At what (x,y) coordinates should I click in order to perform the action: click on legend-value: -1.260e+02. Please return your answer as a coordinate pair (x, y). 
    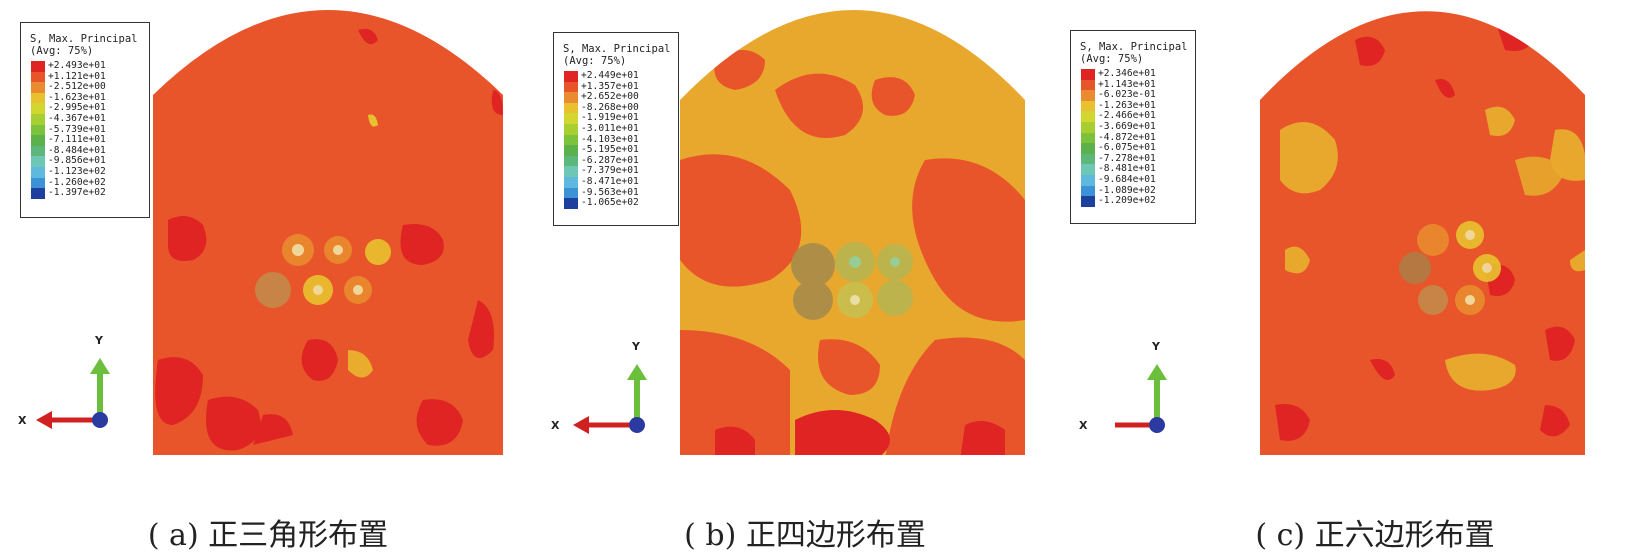
    Looking at the image, I should click on (77, 182).